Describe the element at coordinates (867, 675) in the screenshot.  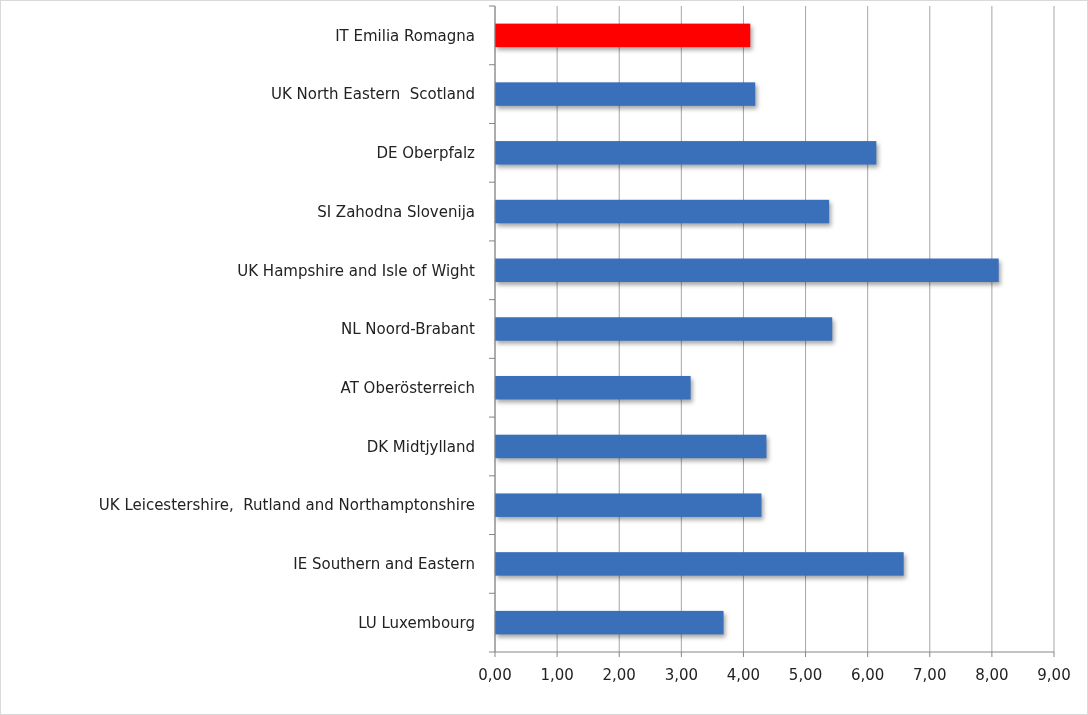
I see `x-tick-label: 6,00` at that location.